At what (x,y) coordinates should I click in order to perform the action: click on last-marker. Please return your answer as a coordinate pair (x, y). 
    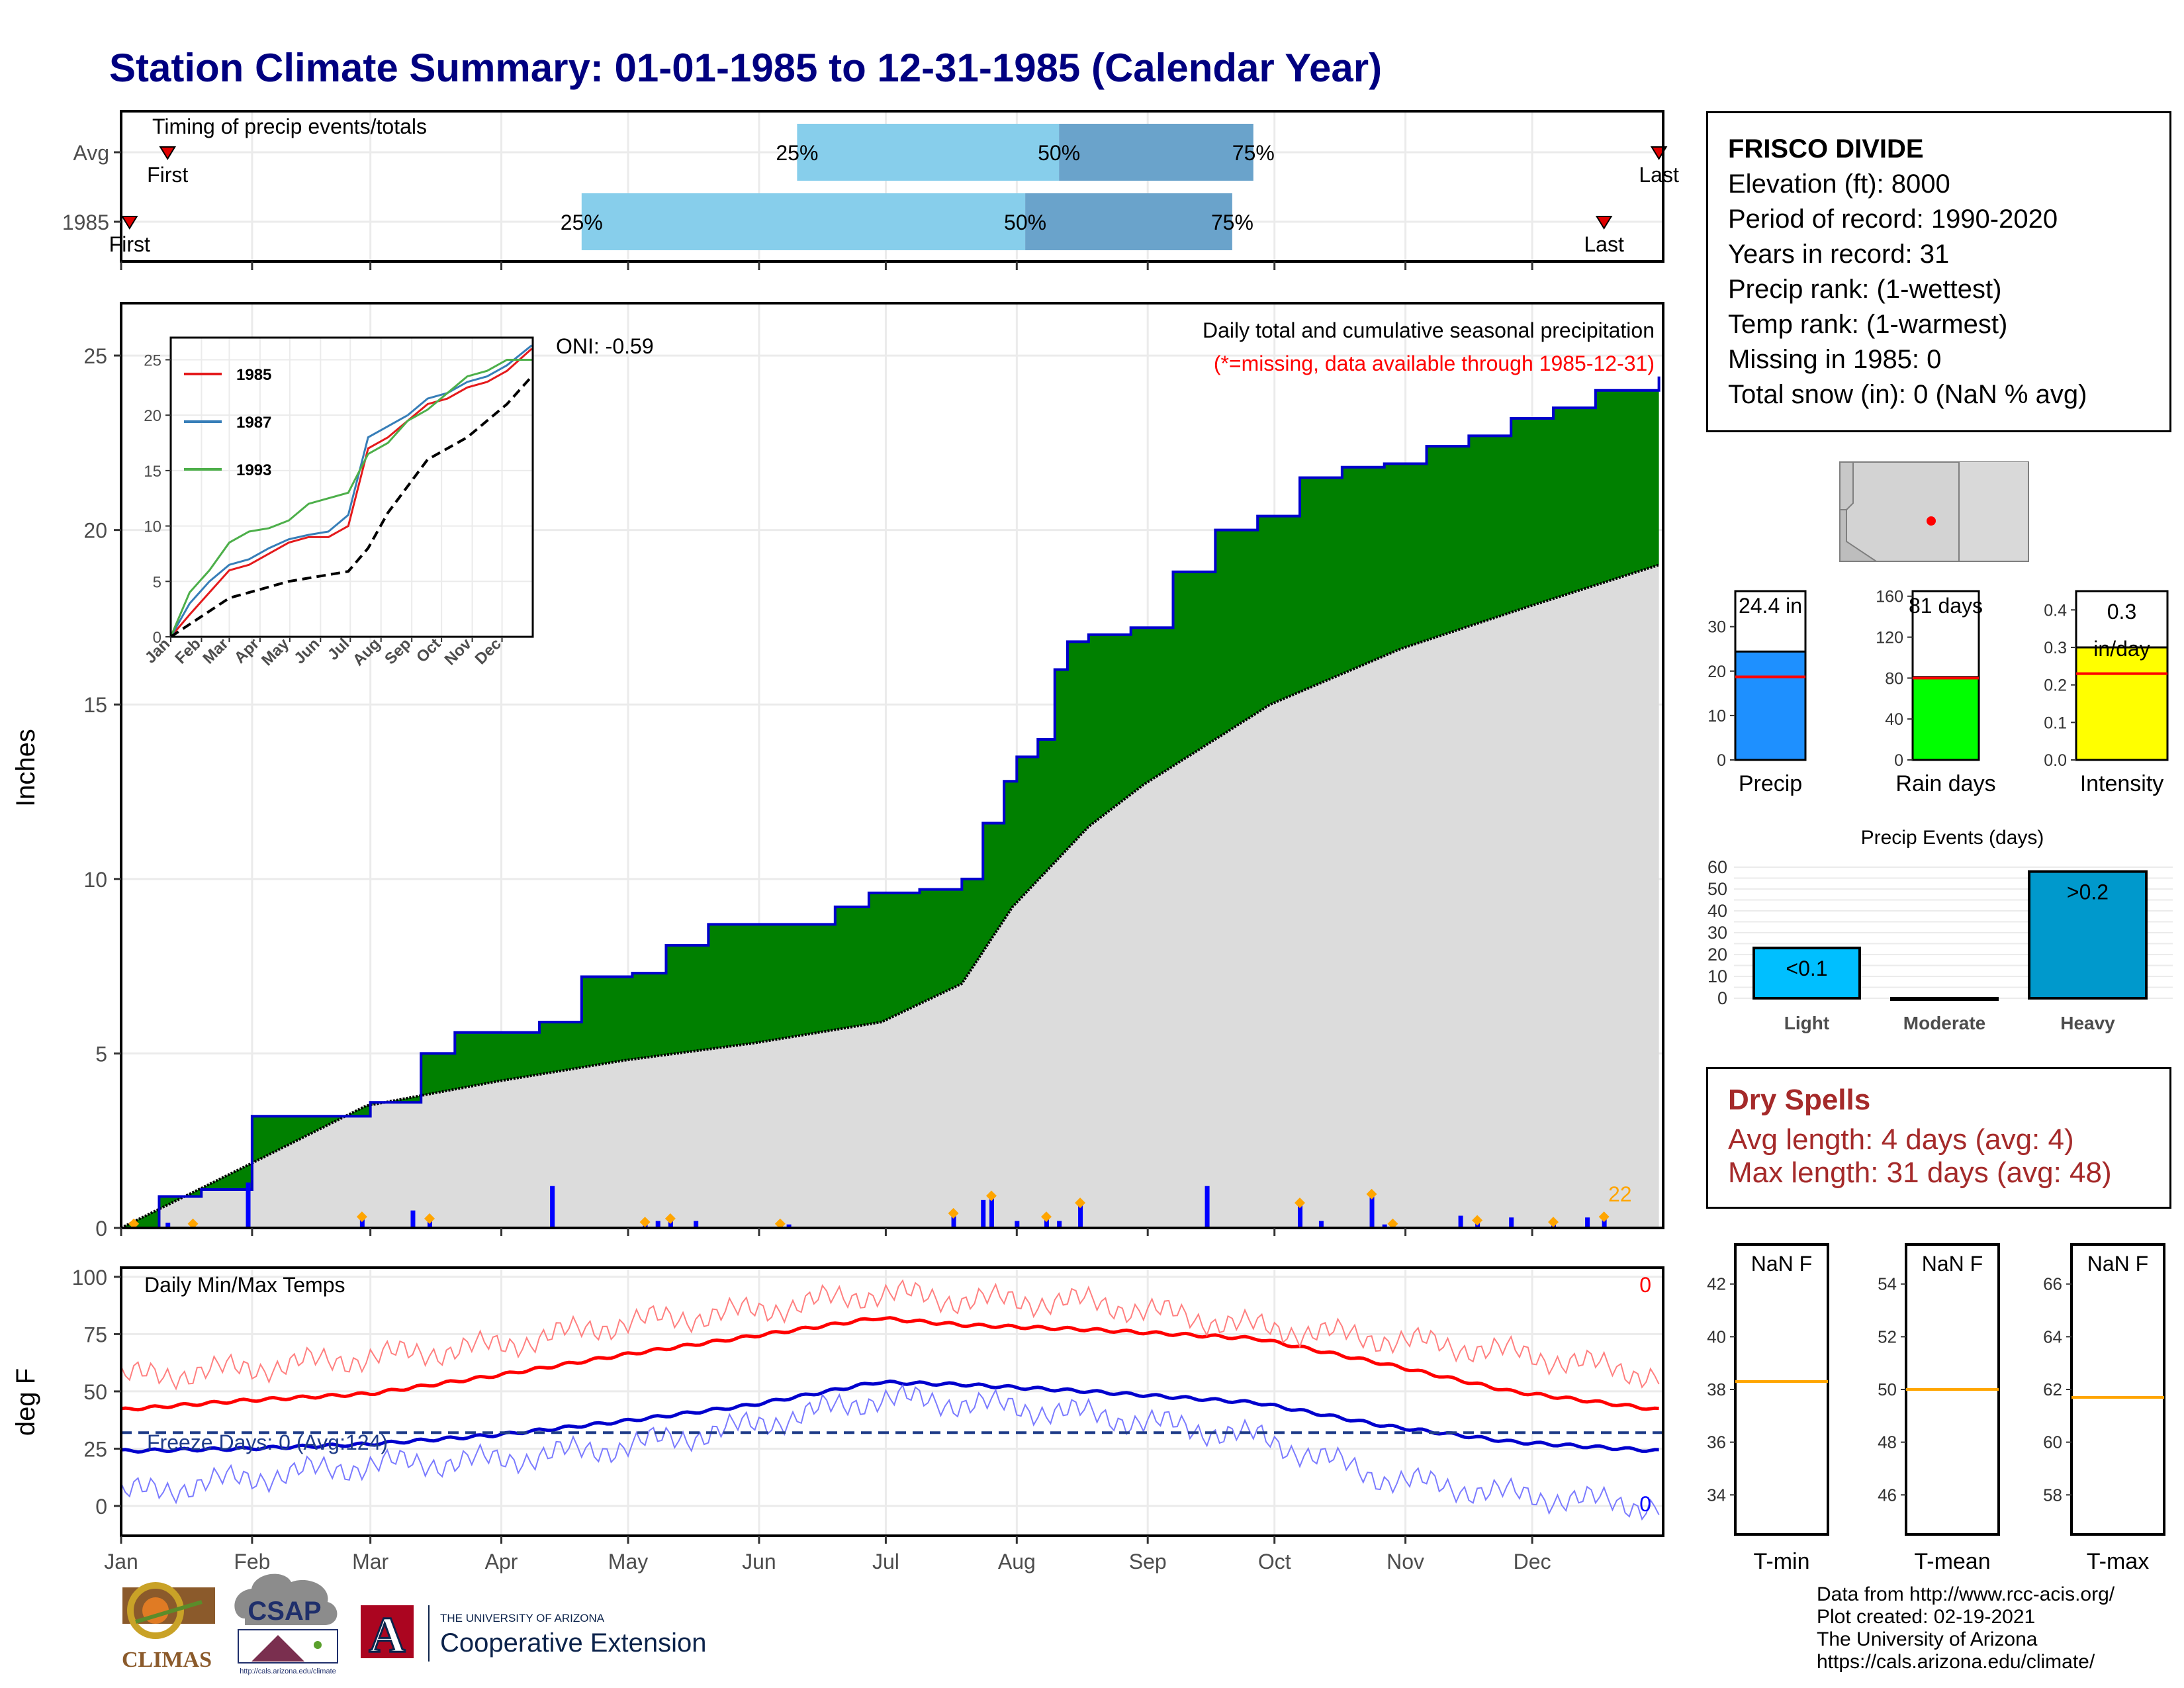
    Looking at the image, I should click on (1604, 223).